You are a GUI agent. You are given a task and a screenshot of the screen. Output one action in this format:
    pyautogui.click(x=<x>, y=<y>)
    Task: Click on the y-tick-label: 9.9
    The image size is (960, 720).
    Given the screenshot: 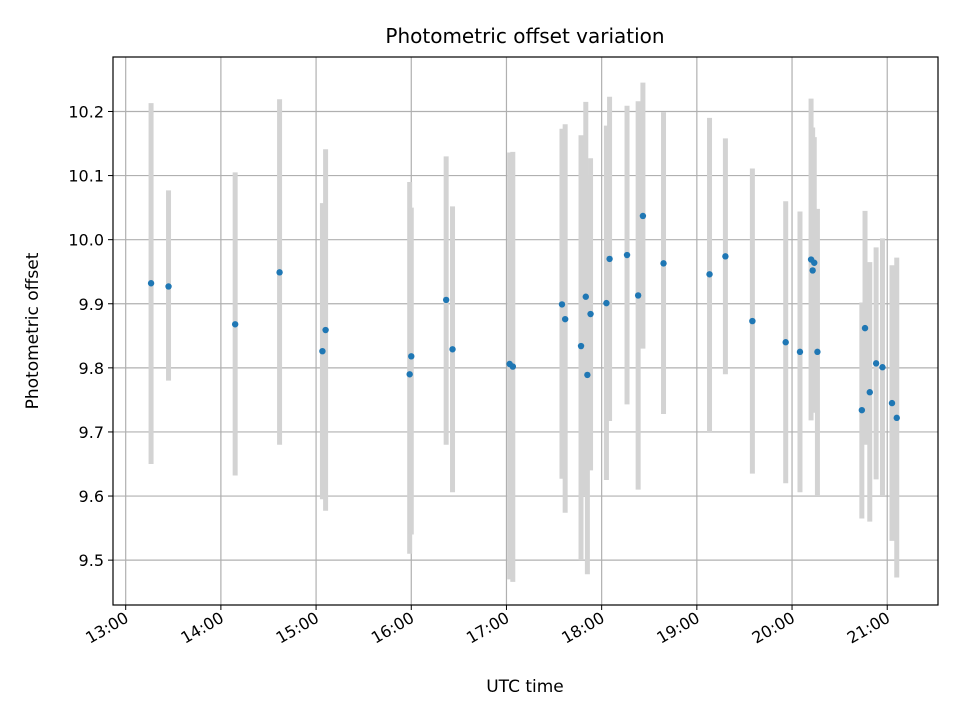 What is the action you would take?
    pyautogui.click(x=91, y=304)
    